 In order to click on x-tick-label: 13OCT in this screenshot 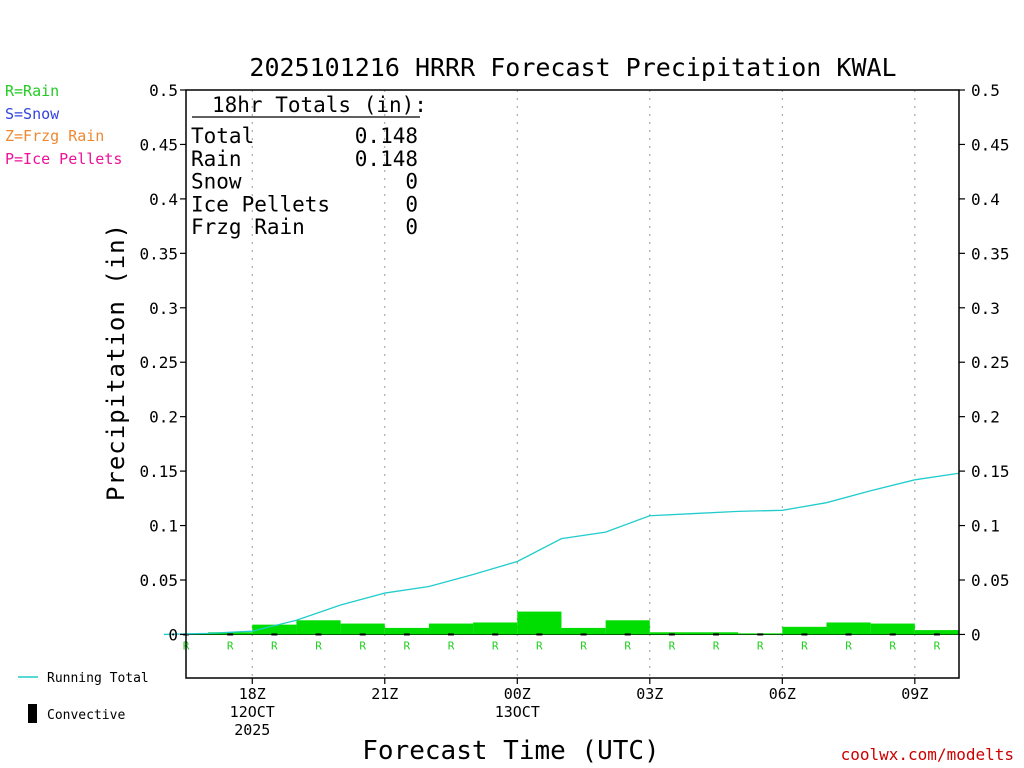, I will do `click(517, 712)`.